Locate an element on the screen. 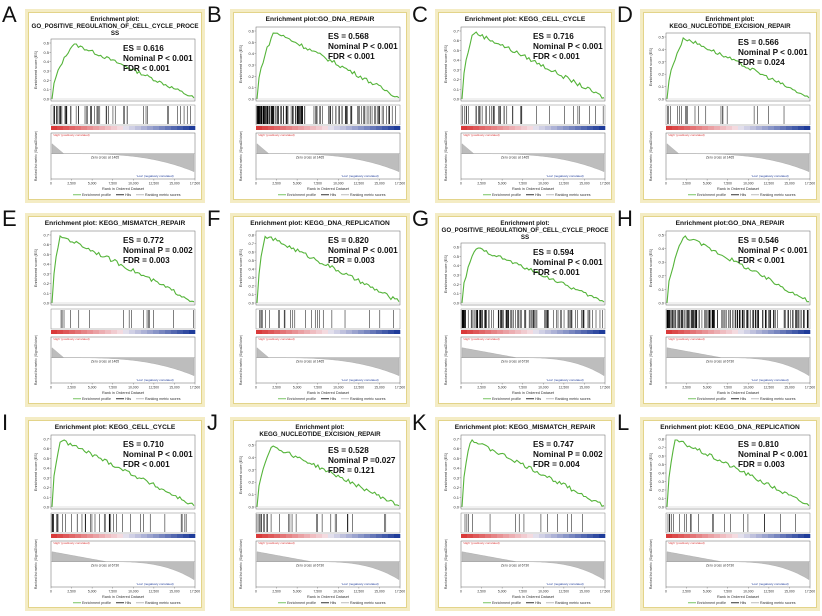  x-tick-label: 0 is located at coordinates (461, 388).